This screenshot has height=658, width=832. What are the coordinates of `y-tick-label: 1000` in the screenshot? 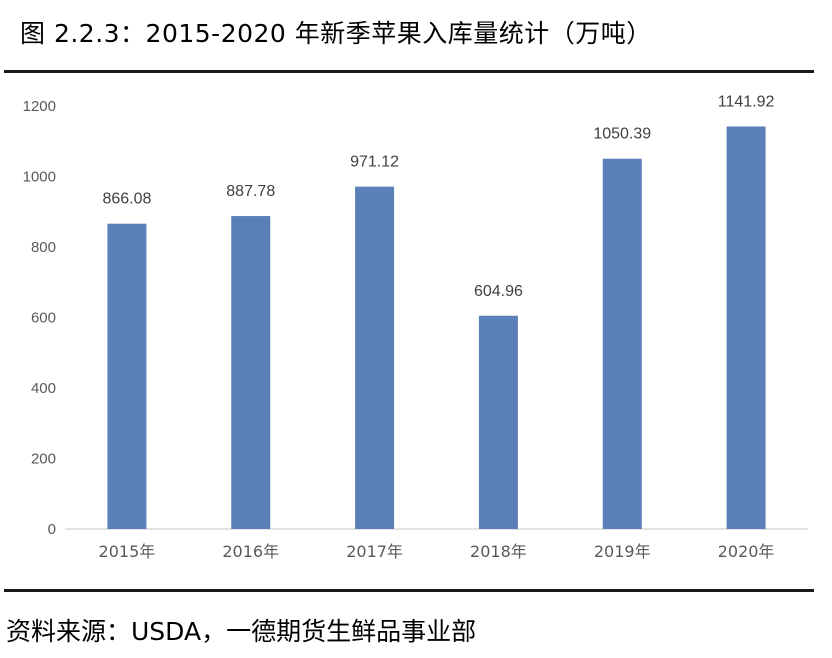 It's located at (39, 177).